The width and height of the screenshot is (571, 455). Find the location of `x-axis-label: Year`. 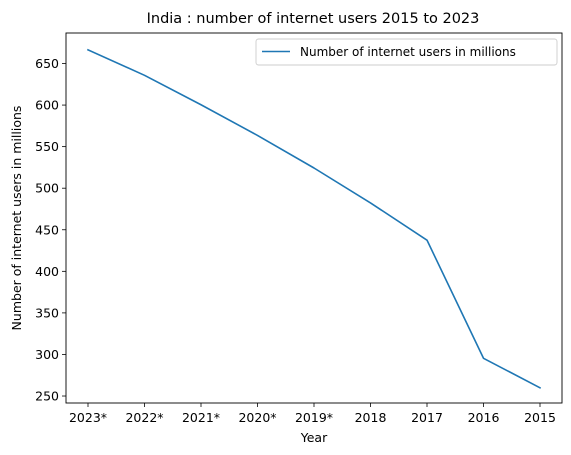

x-axis-label: Year is located at coordinates (314, 437).